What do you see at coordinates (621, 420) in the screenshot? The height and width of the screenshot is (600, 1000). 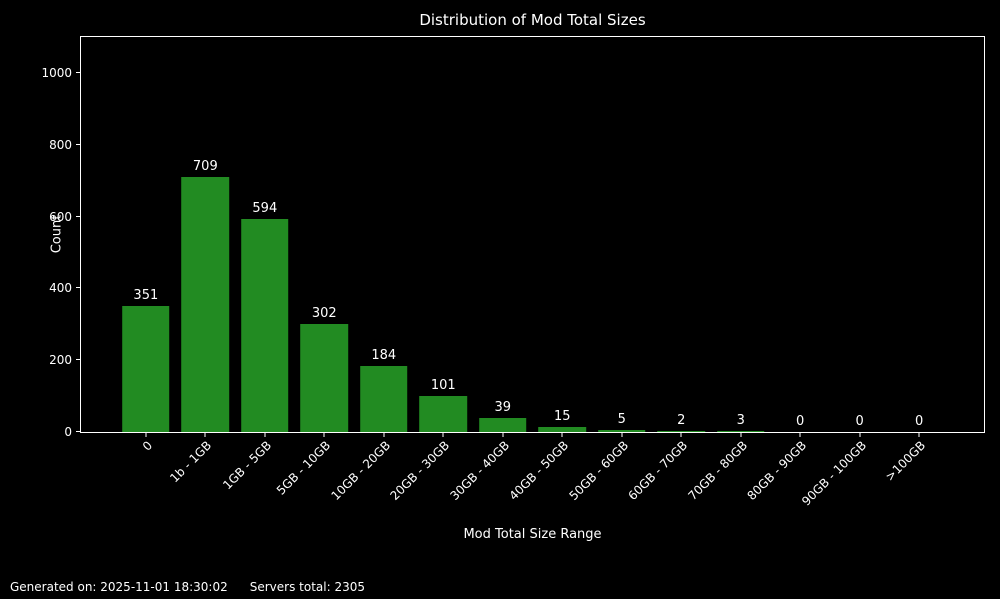 I see `bar-value-label: 5` at bounding box center [621, 420].